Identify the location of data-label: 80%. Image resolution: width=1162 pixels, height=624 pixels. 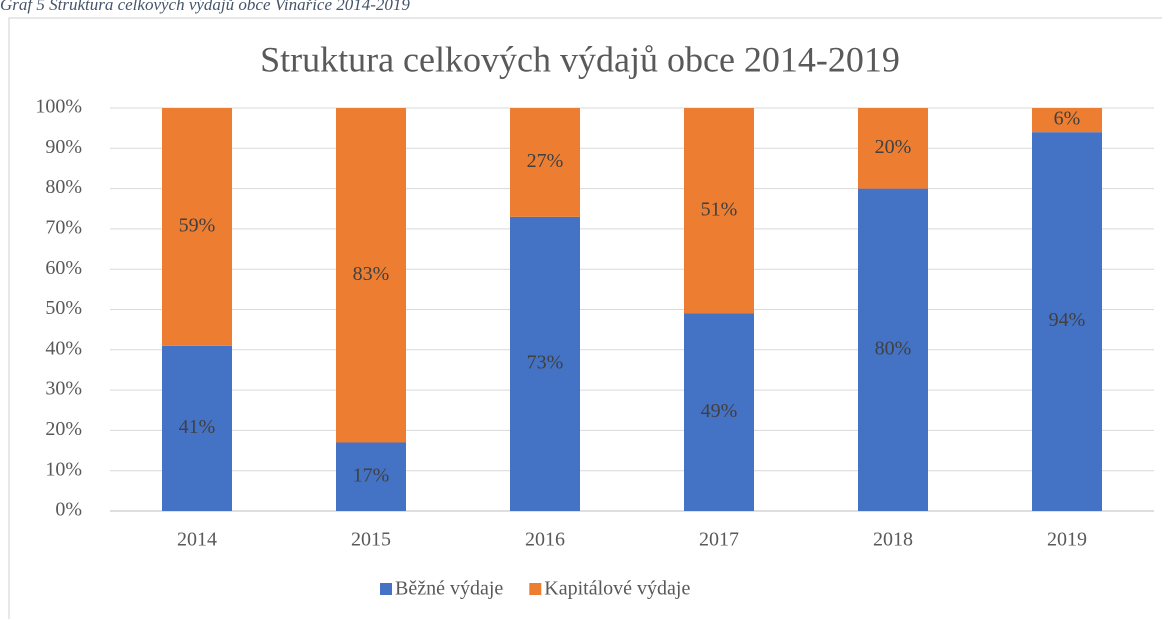
(893, 348).